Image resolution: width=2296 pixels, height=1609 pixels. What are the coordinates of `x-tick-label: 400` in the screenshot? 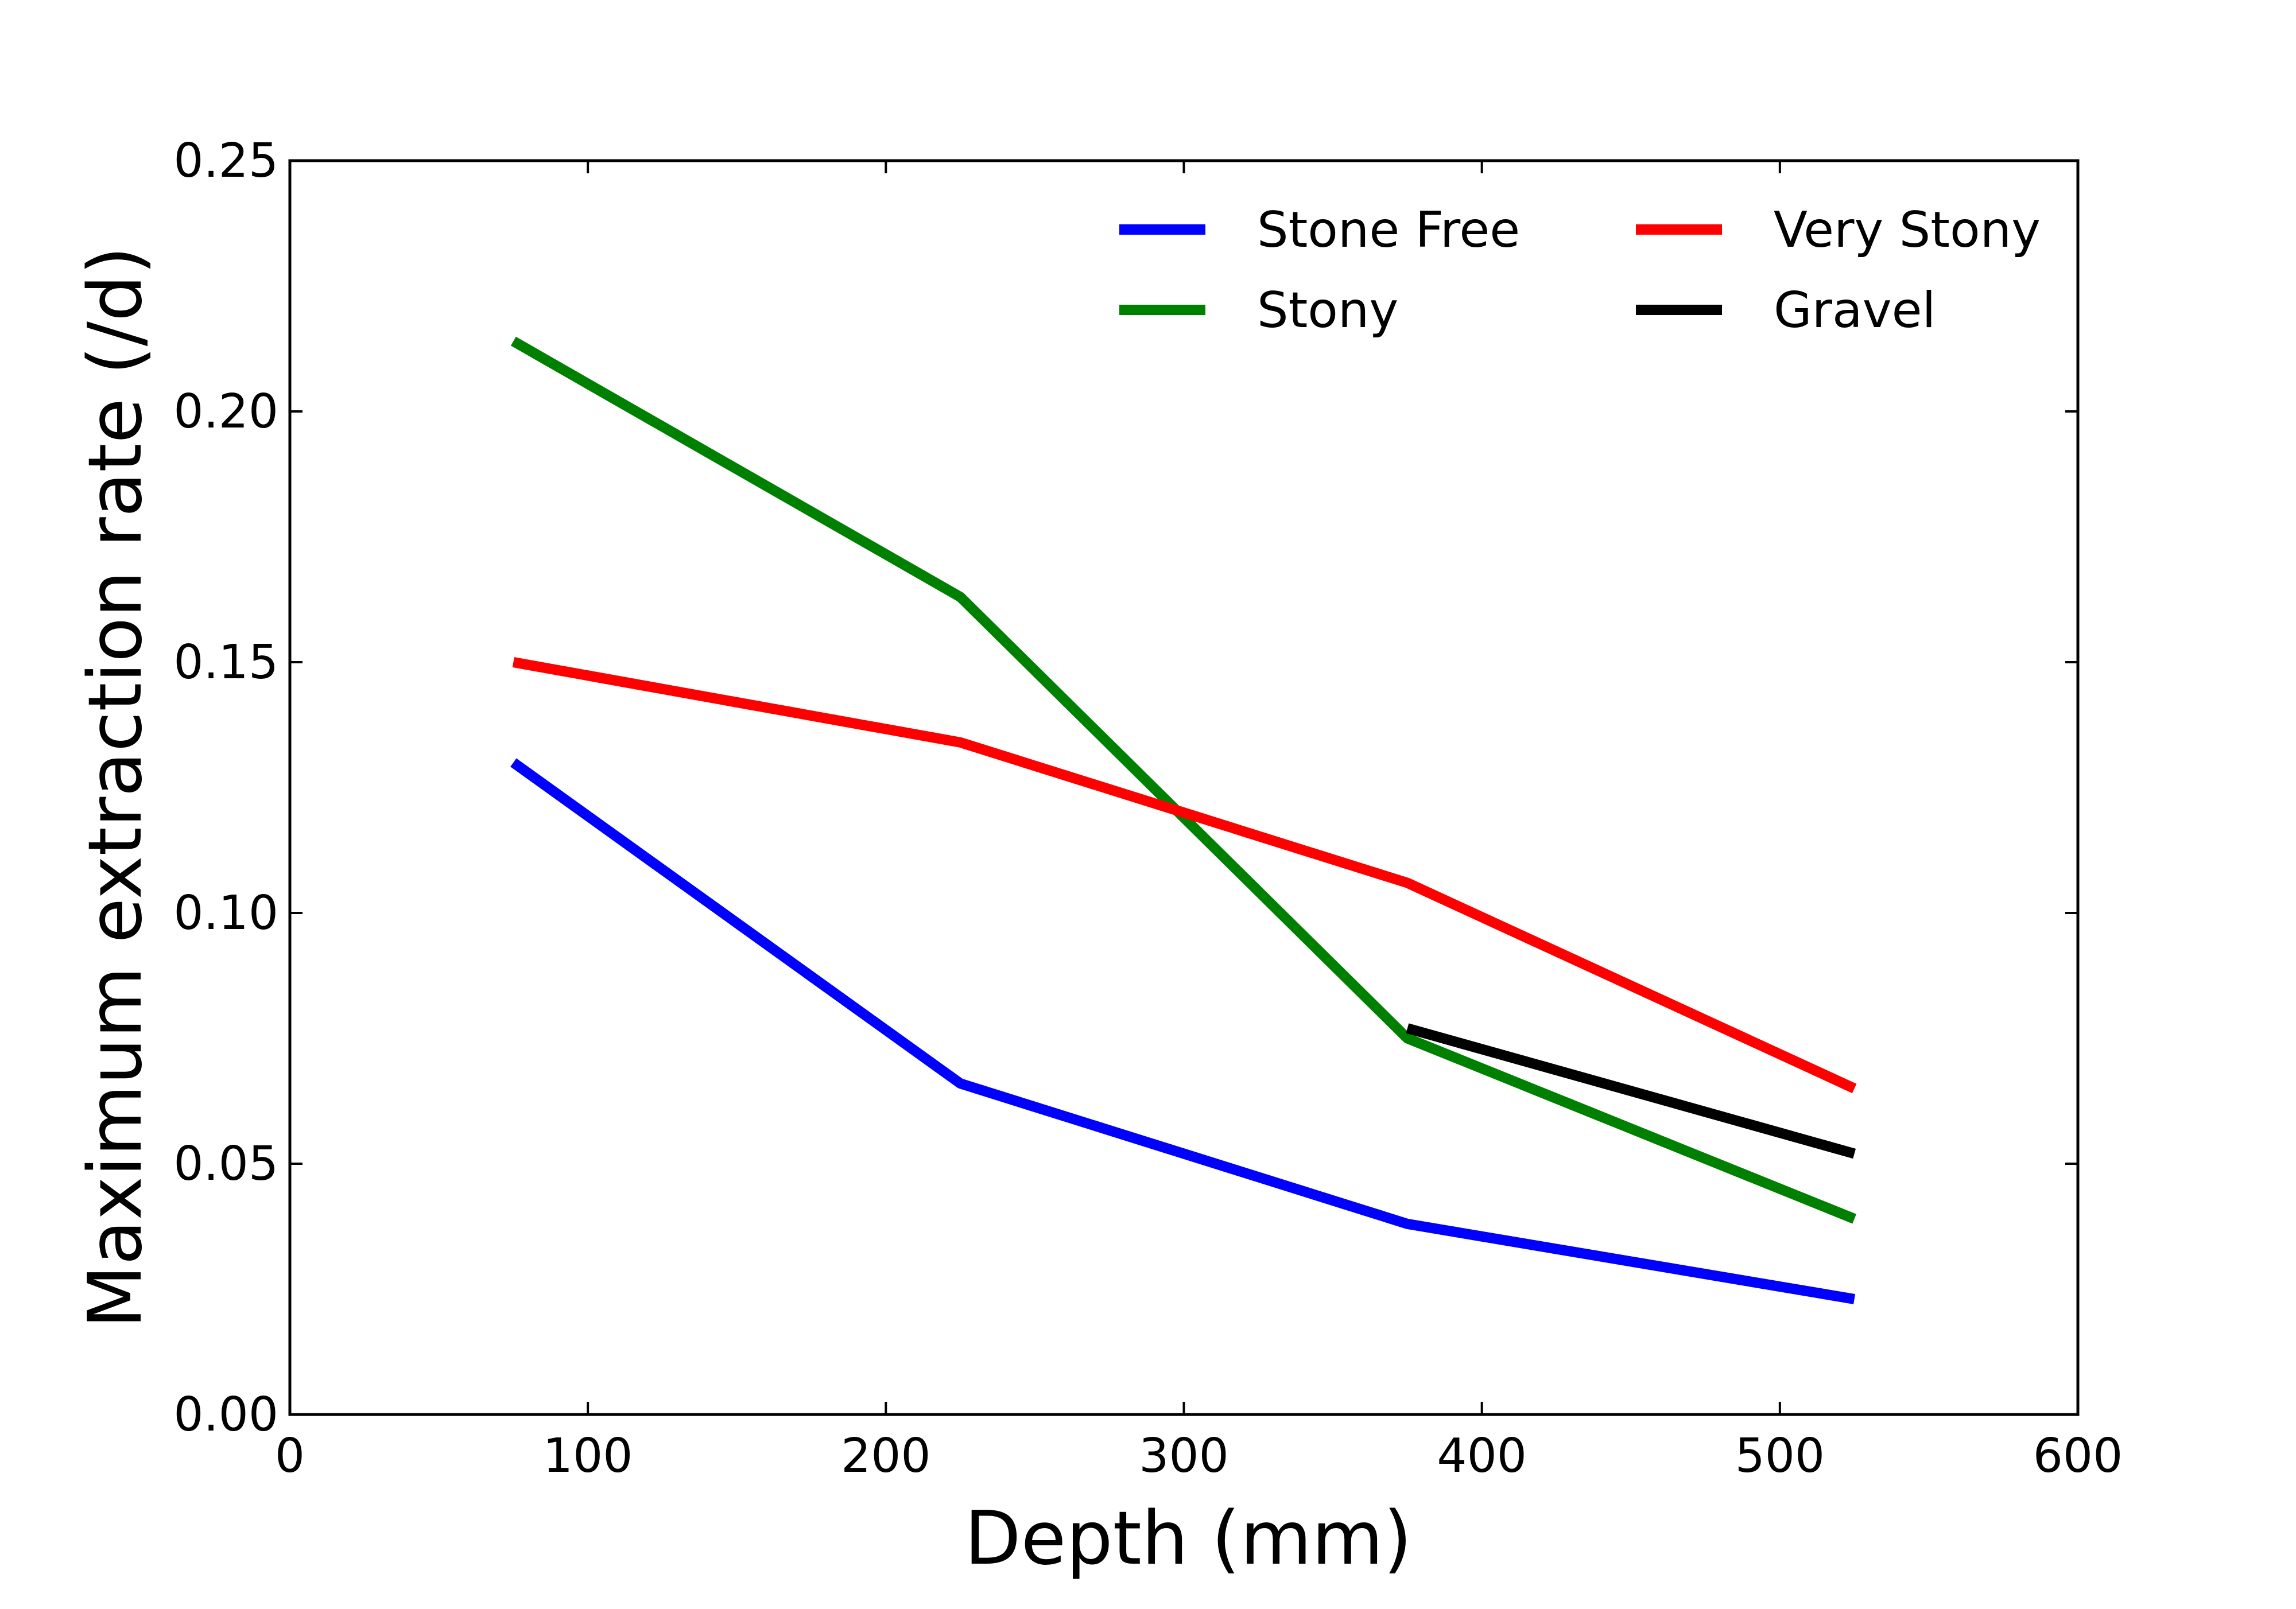 It's located at (1482, 1456).